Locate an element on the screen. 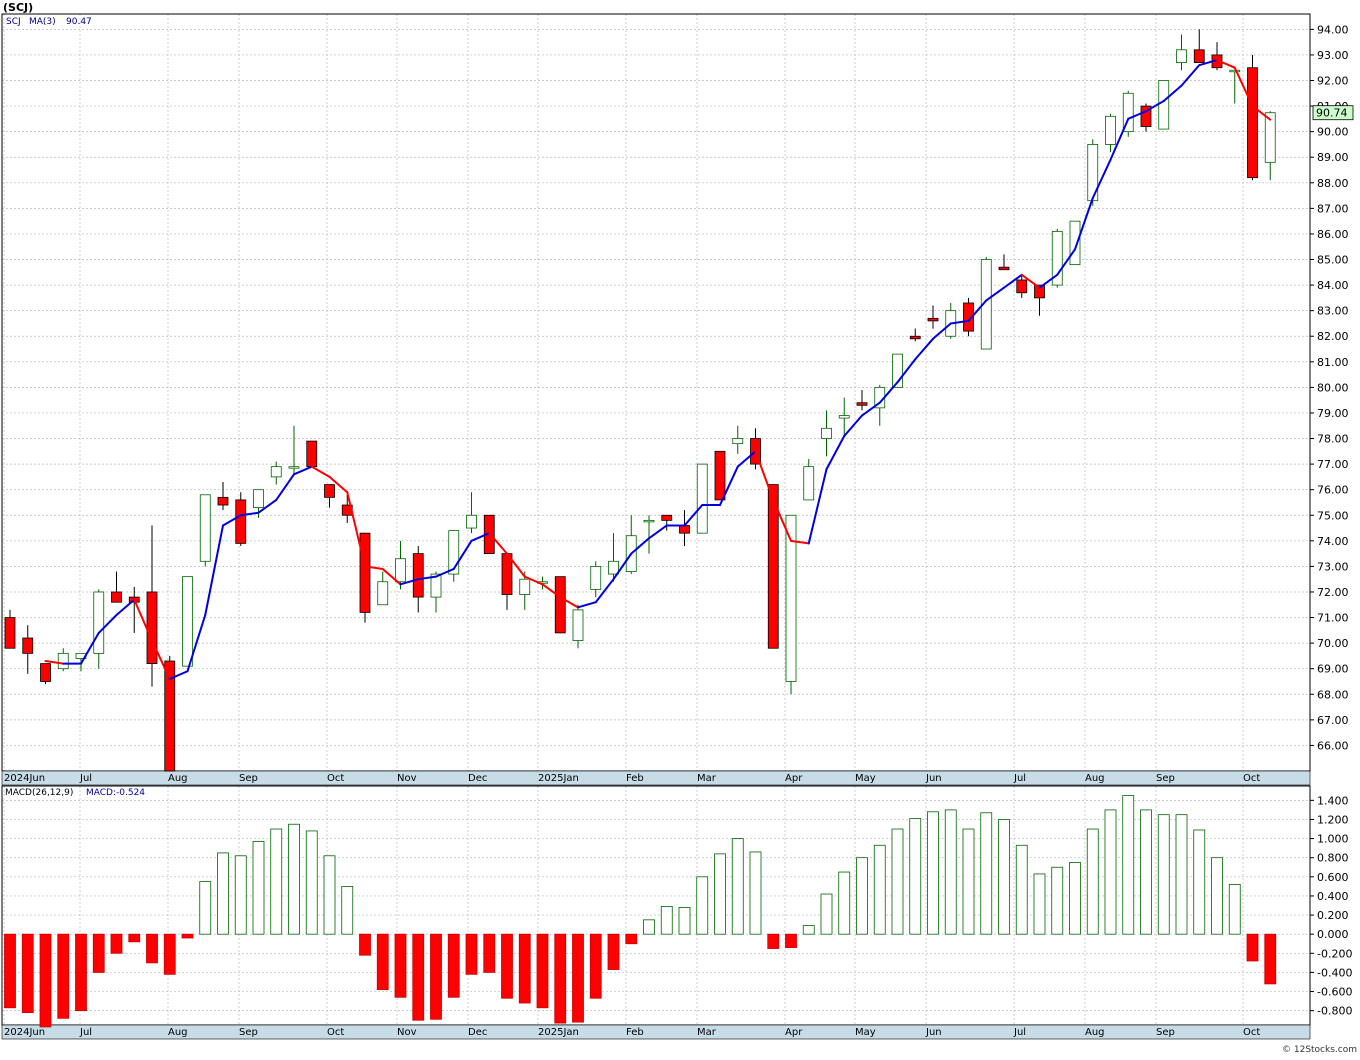 This screenshot has height=1060, width=1360. macd-x-month-label: Jul is located at coordinates (1019, 1032).